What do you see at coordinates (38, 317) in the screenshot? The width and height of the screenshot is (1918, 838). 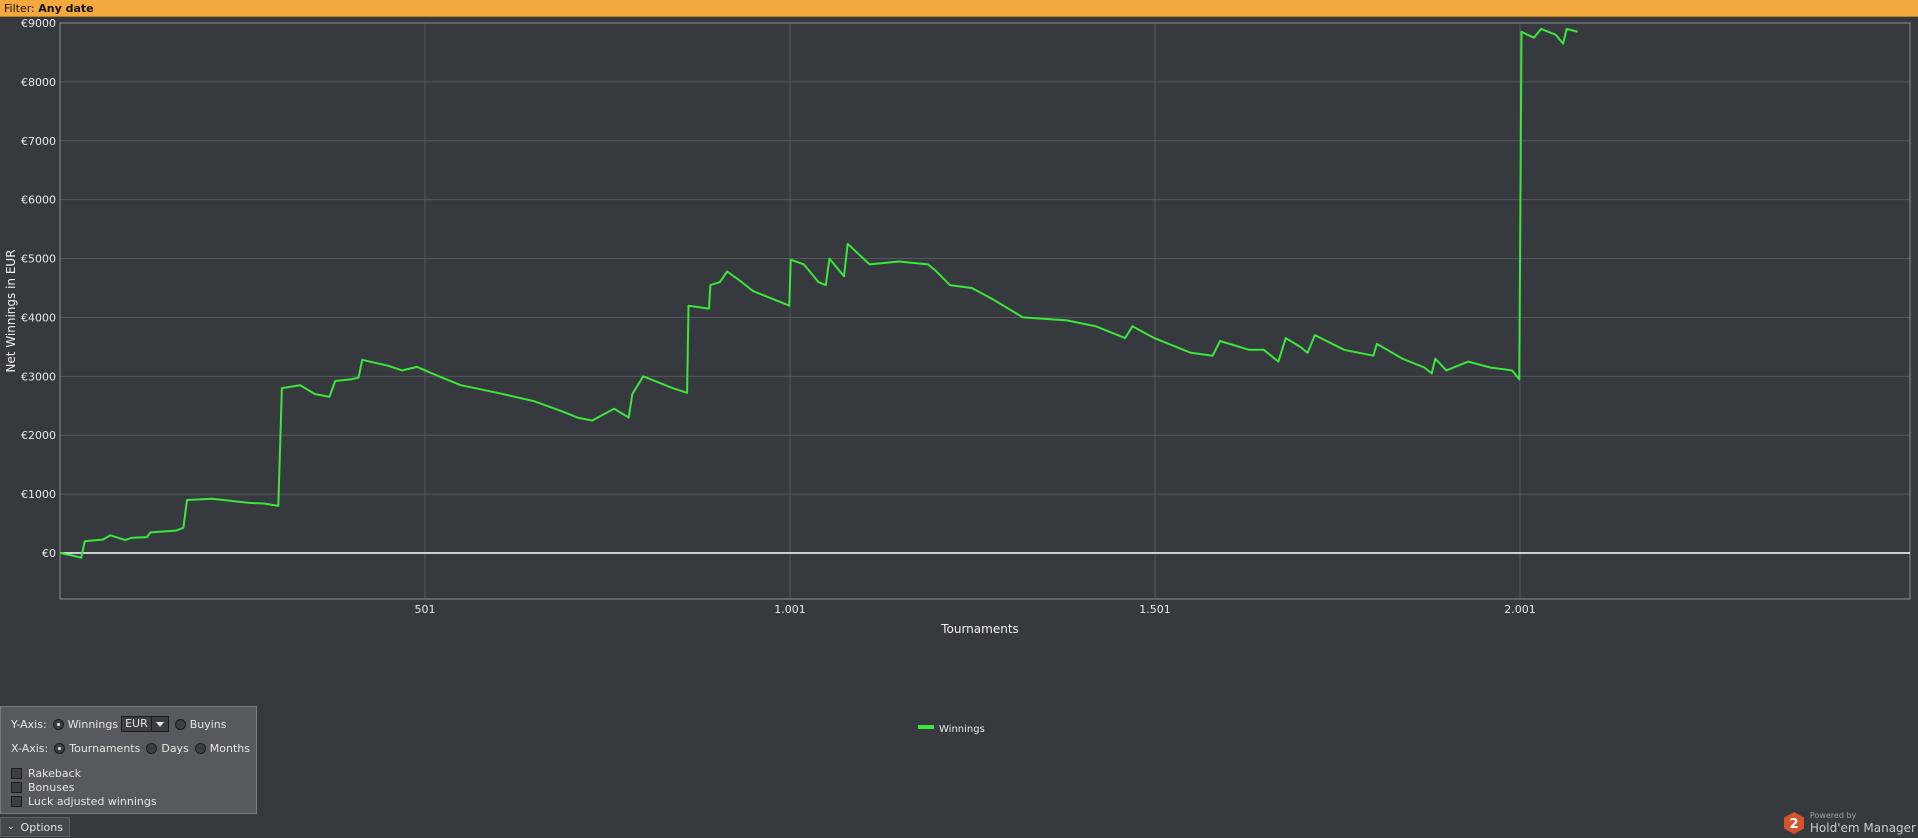 I see `y-tick-label: €4000` at bounding box center [38, 317].